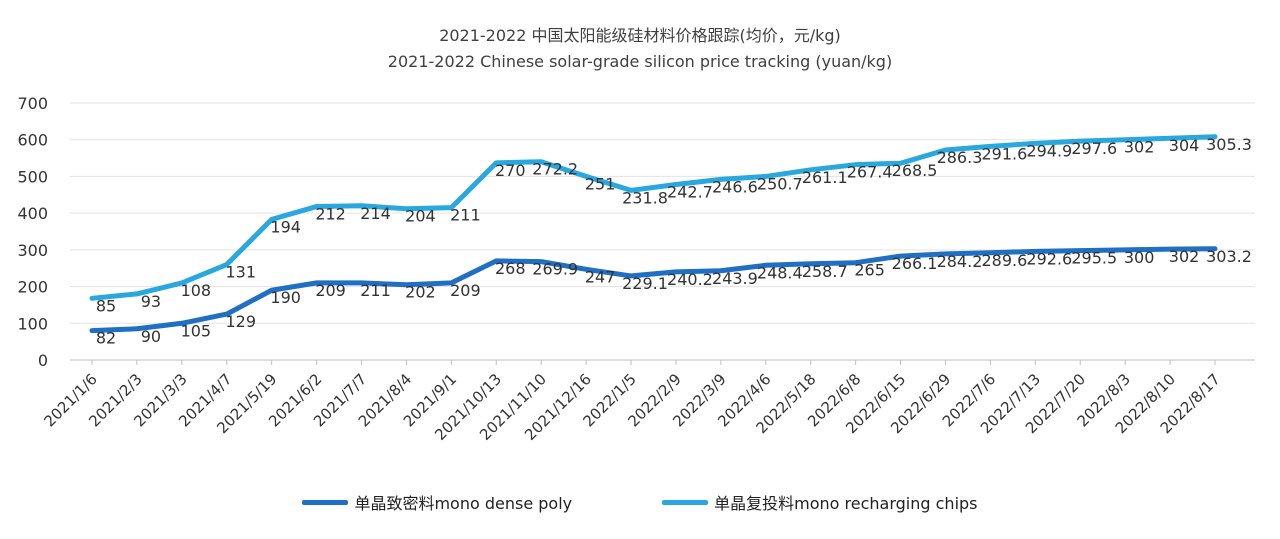 This screenshot has width=1280, height=539. Describe the element at coordinates (915, 170) in the screenshot. I see `data-label: 268.5` at that location.